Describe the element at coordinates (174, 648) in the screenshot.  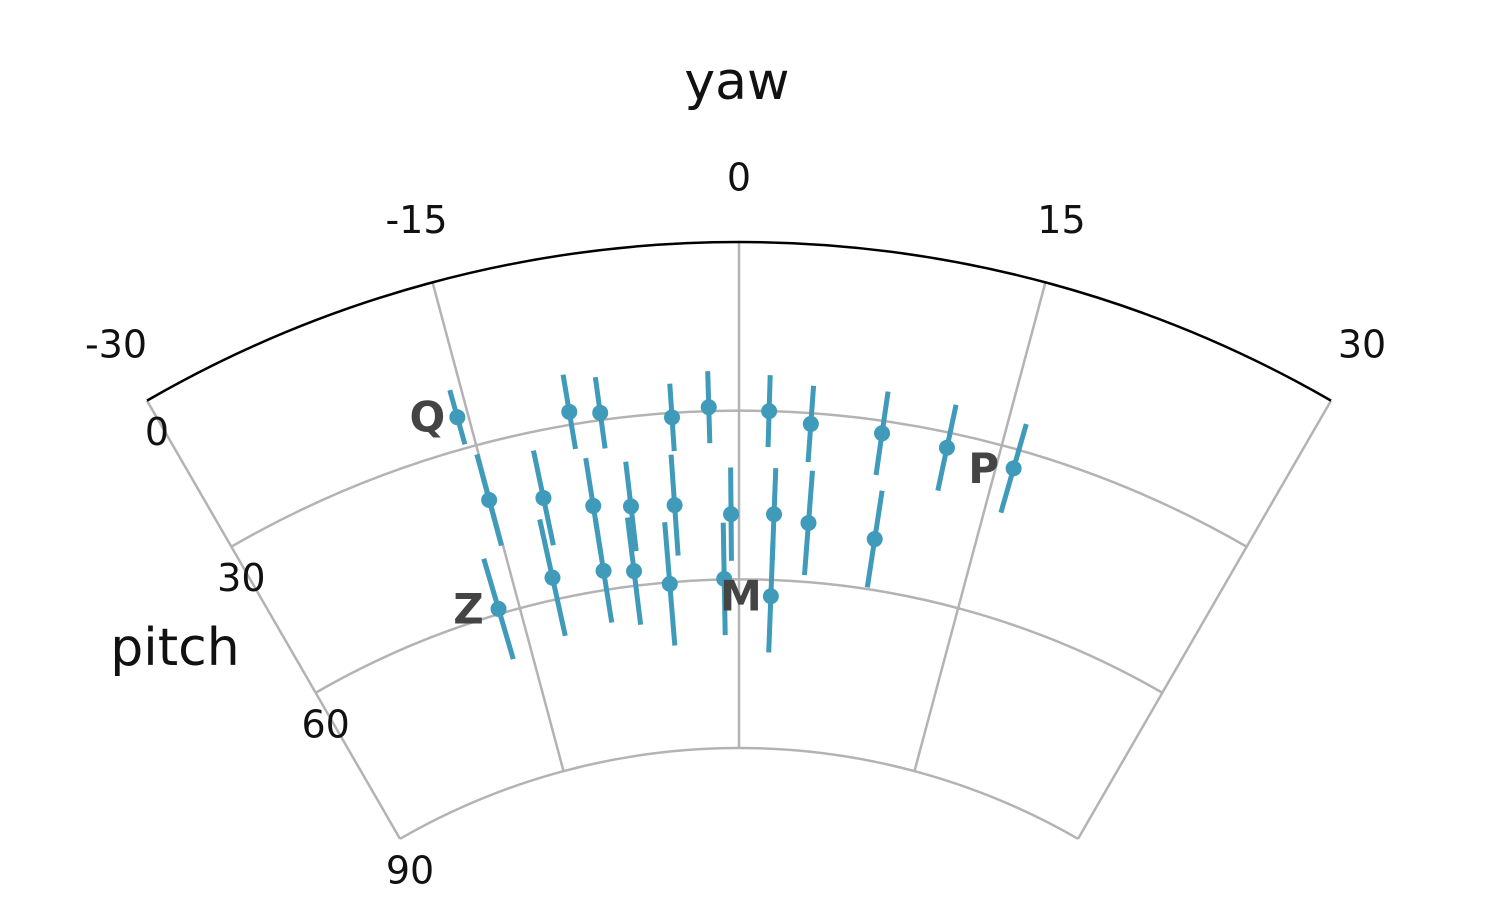
I see `r-axis-title: pitch` at that location.